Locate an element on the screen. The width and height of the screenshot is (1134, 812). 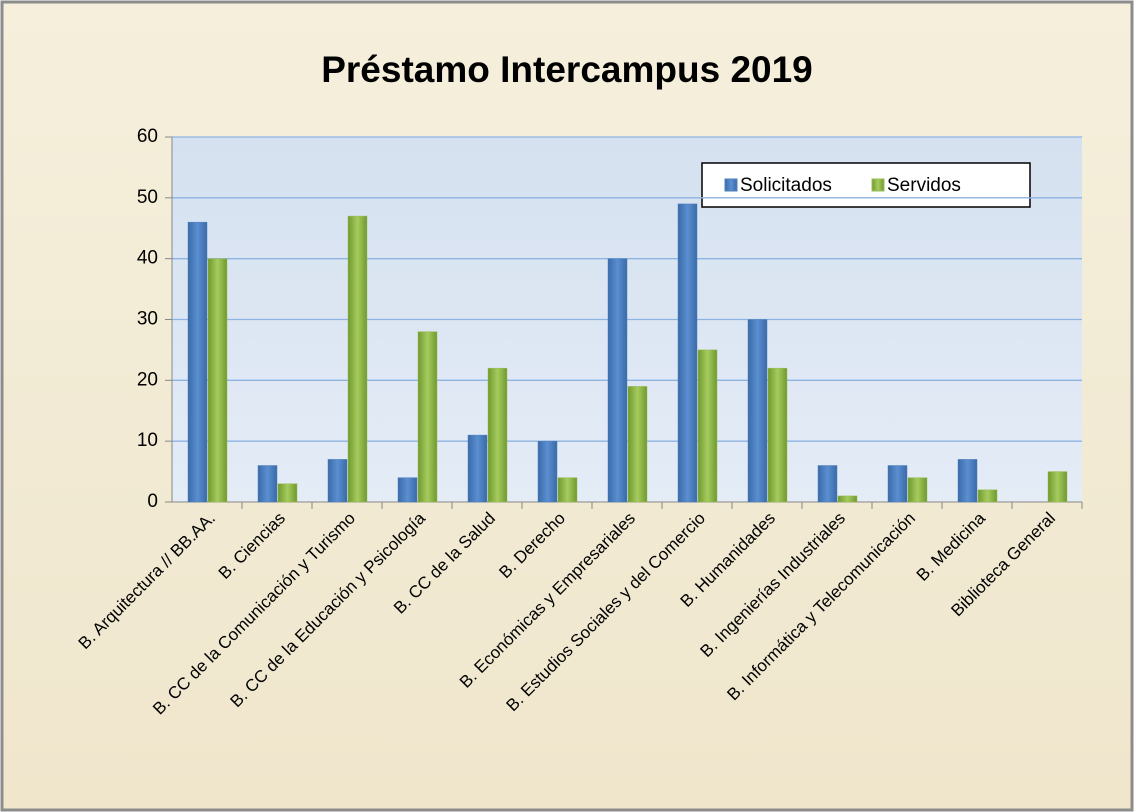
legend-box is located at coordinates (866, 185).